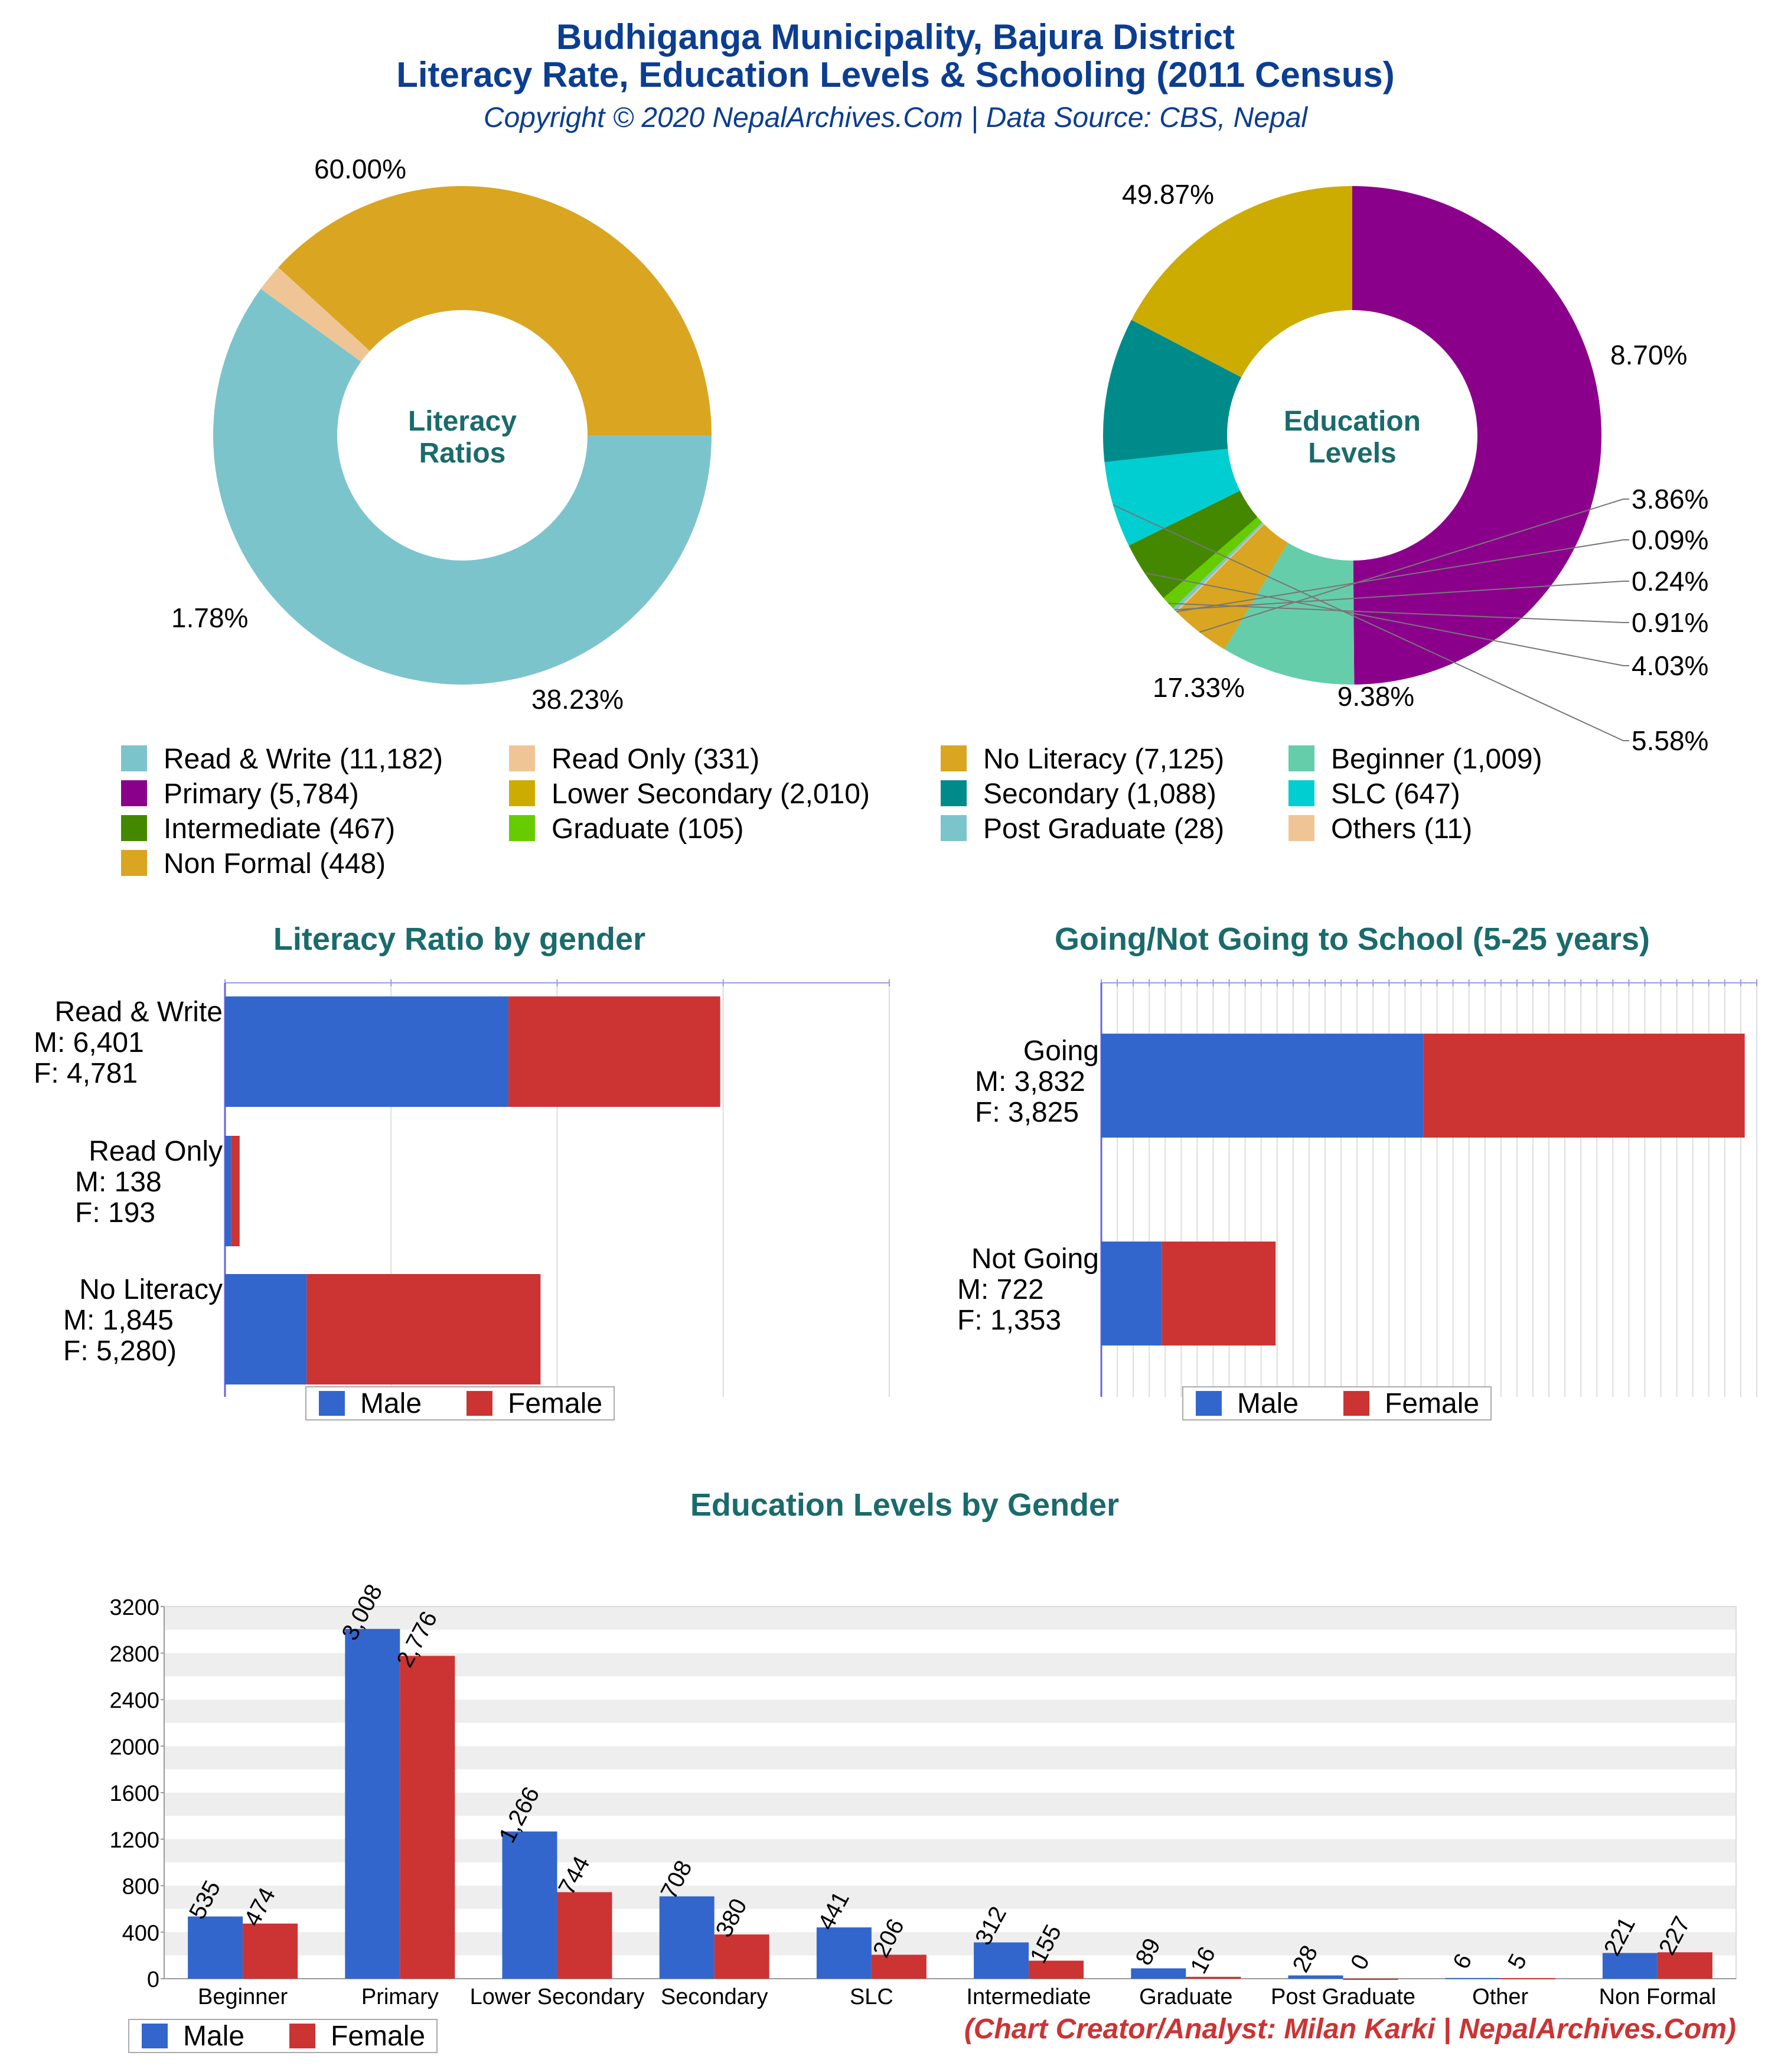  I want to click on school-going-title: Going/Not Going to School (5-25 years), so click(1352, 939).